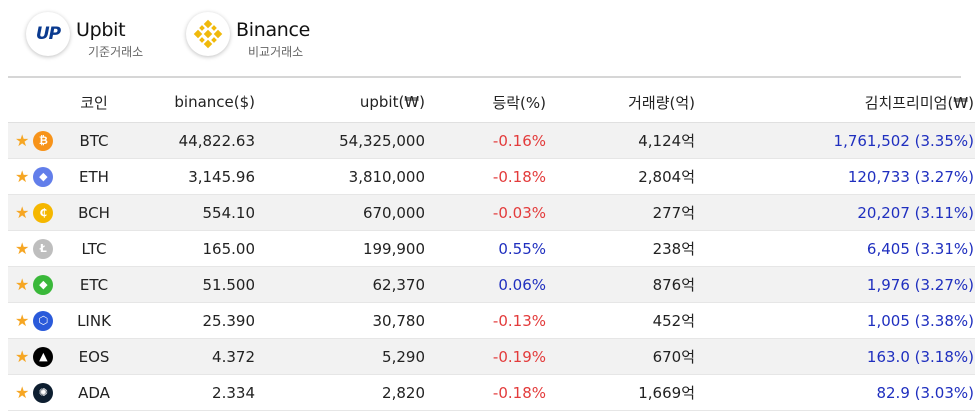 The width and height of the screenshot is (975, 419). I want to click on table-row: ★ ▲ EOS 4.372 5,290 -0.19% 670억 163.0 (3.18%), so click(491, 356).